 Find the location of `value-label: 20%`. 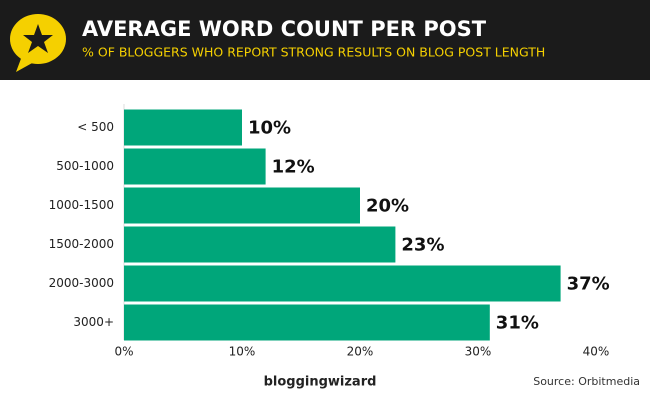

value-label: 20% is located at coordinates (387, 206).